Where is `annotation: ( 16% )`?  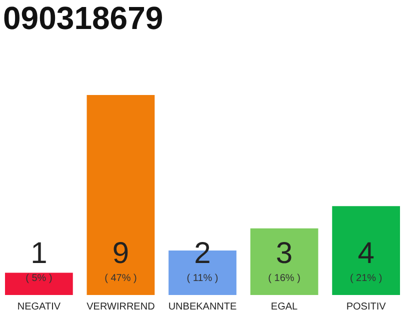 annotation: ( 16% ) is located at coordinates (284, 278).